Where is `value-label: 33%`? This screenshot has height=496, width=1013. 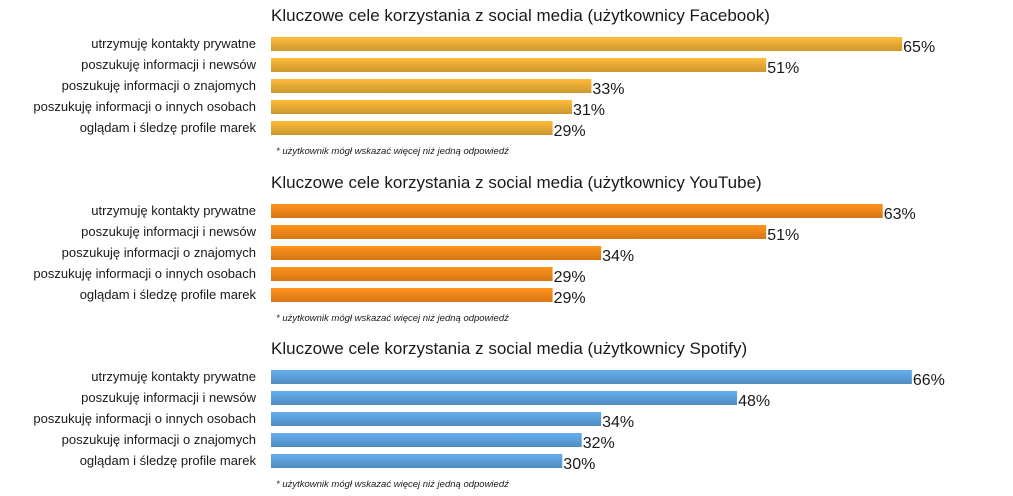 value-label: 33% is located at coordinates (608, 89).